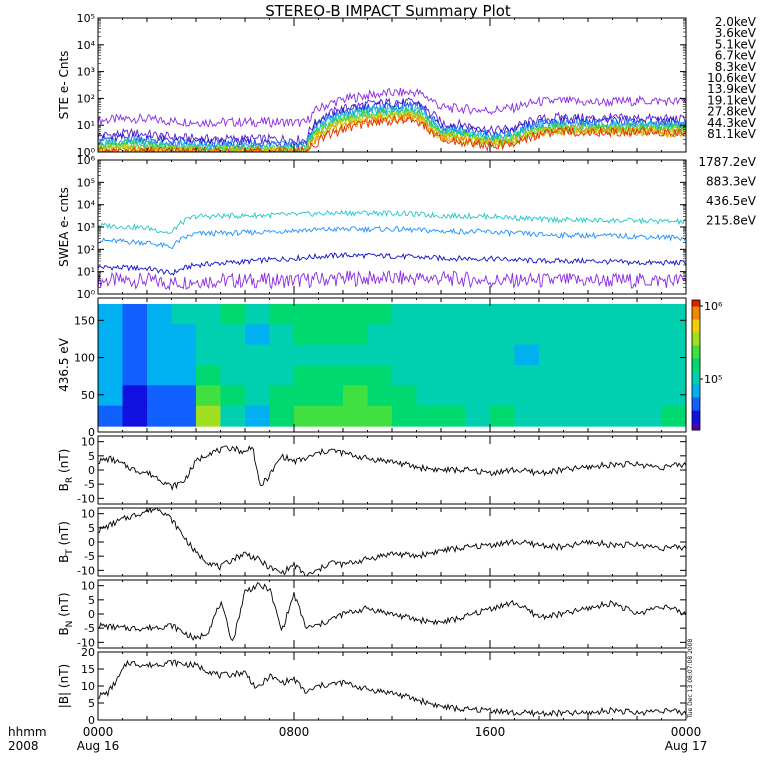 This screenshot has width=780, height=780. I want to click on y-tick-label: 10, so click(88, 686).